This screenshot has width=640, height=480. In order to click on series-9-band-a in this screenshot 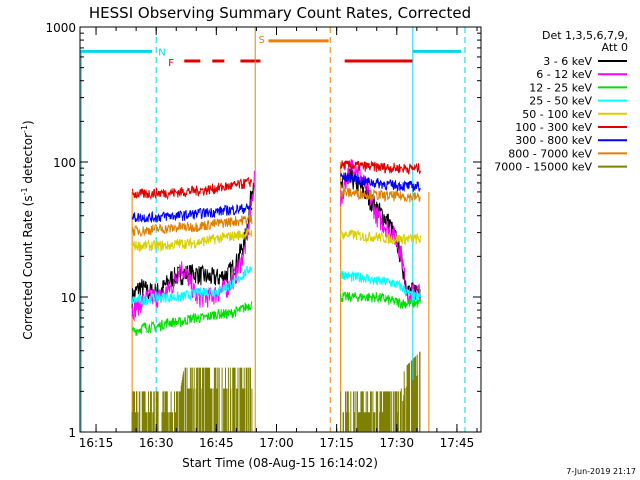, I will do `click(192, 399)`.